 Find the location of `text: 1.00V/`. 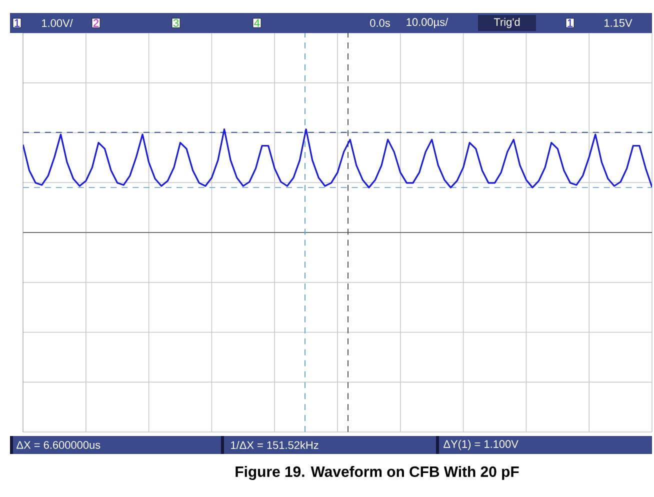

text: 1.00V/ is located at coordinates (57, 23).